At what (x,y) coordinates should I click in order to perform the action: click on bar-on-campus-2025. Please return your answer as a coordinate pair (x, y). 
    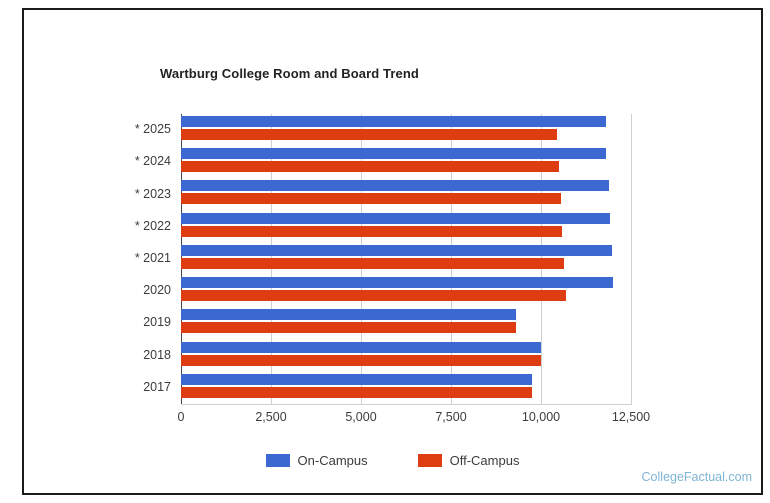
    Looking at the image, I should click on (393, 121).